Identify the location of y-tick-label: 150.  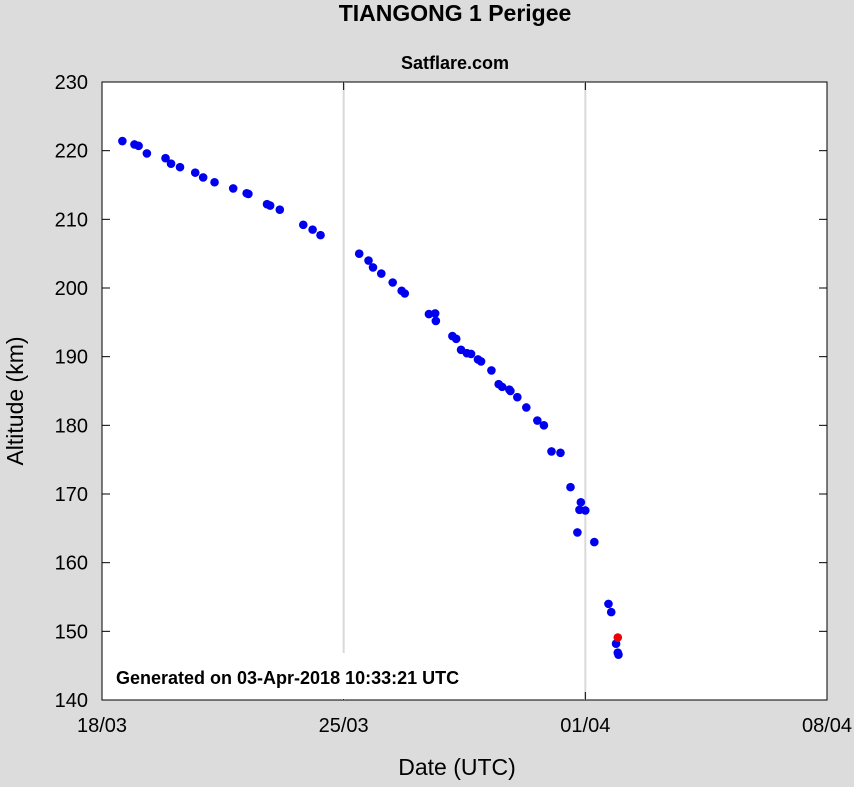
(71, 632).